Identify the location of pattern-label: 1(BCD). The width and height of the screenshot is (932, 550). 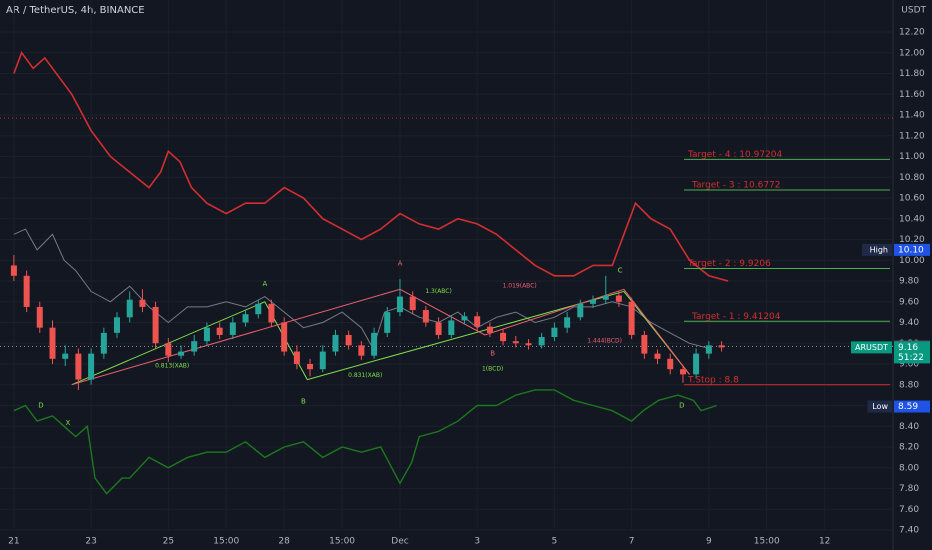
(492, 369).